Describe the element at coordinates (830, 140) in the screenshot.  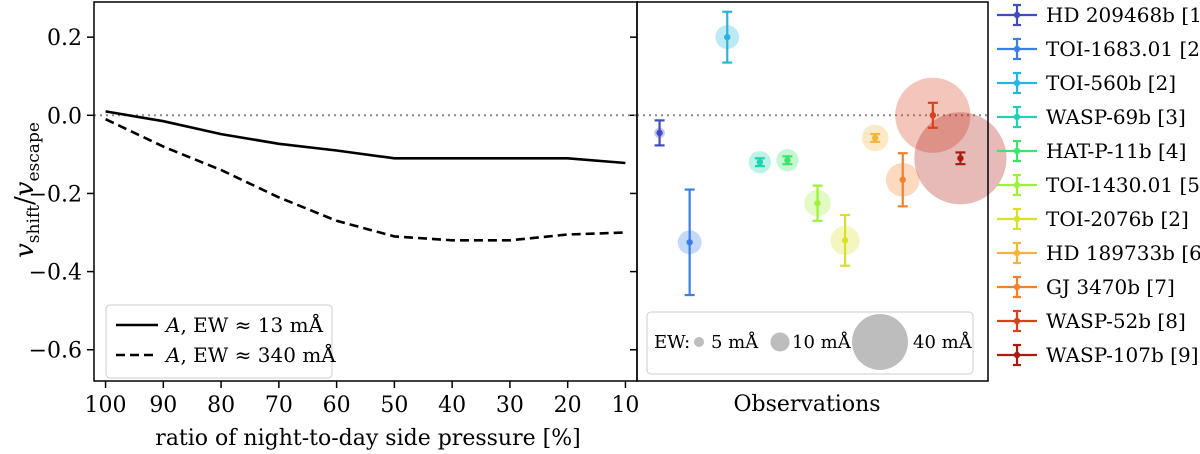
I see `ew-bubbles` at that location.